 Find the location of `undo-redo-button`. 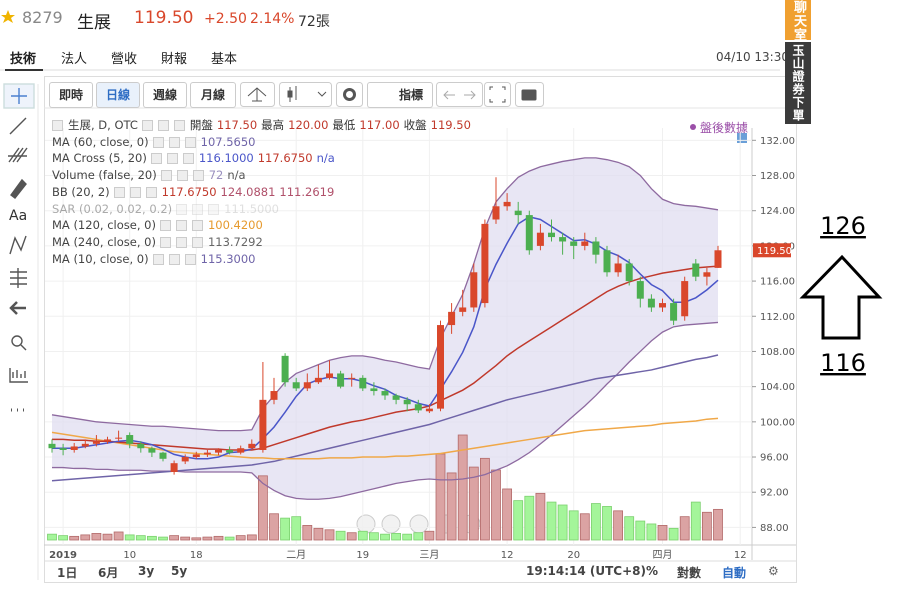

undo-redo-button is located at coordinates (459, 94).